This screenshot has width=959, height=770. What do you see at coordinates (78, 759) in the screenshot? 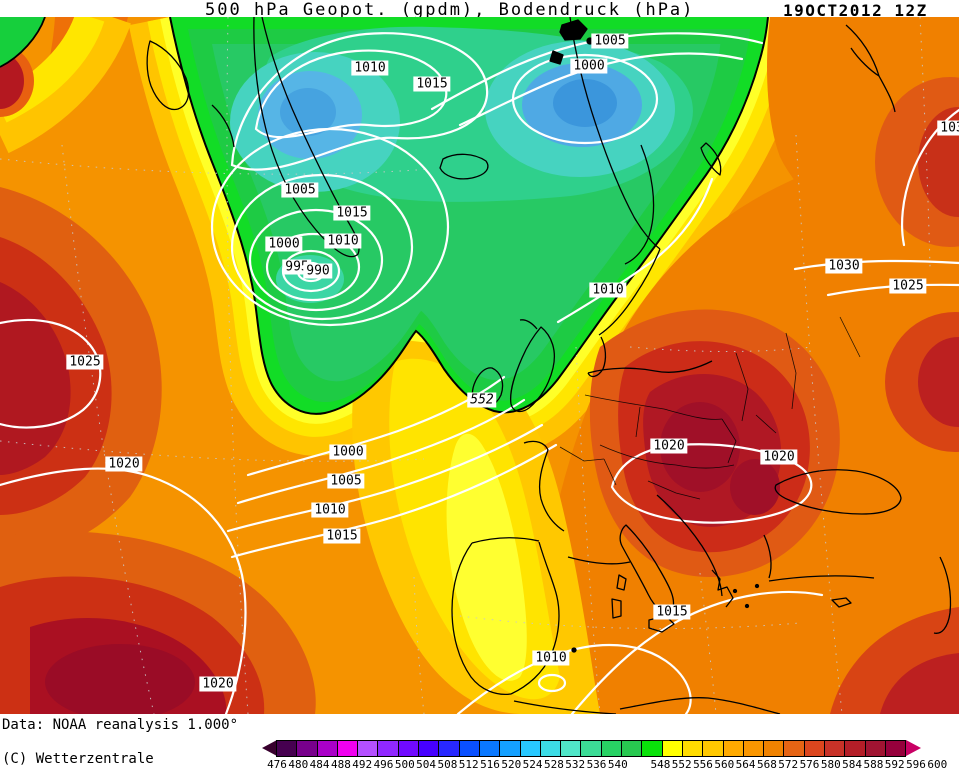
I see `credit-line-copyright: (C) Wetterzentrale` at bounding box center [78, 759].